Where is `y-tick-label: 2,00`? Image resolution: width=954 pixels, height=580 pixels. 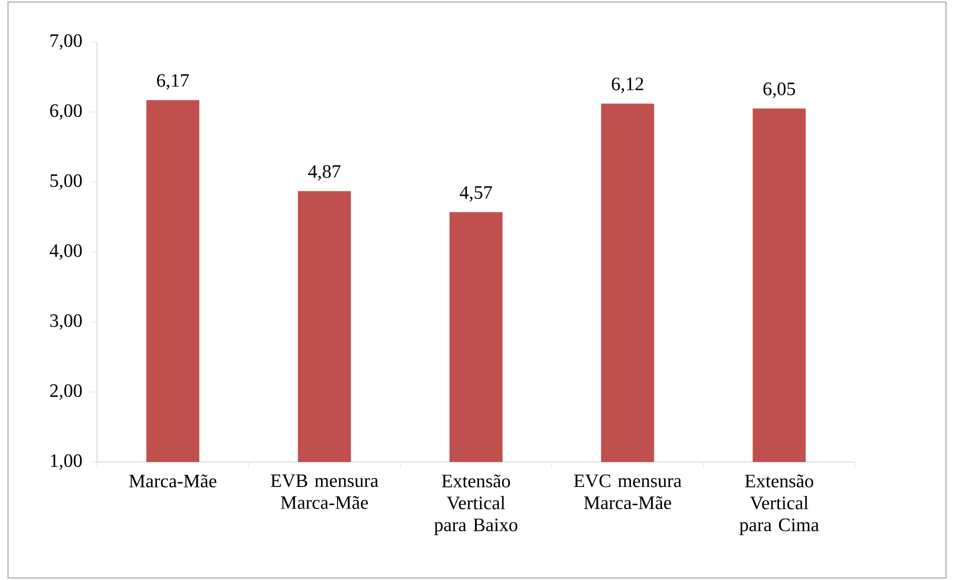
y-tick-label: 2,00 is located at coordinates (66, 392).